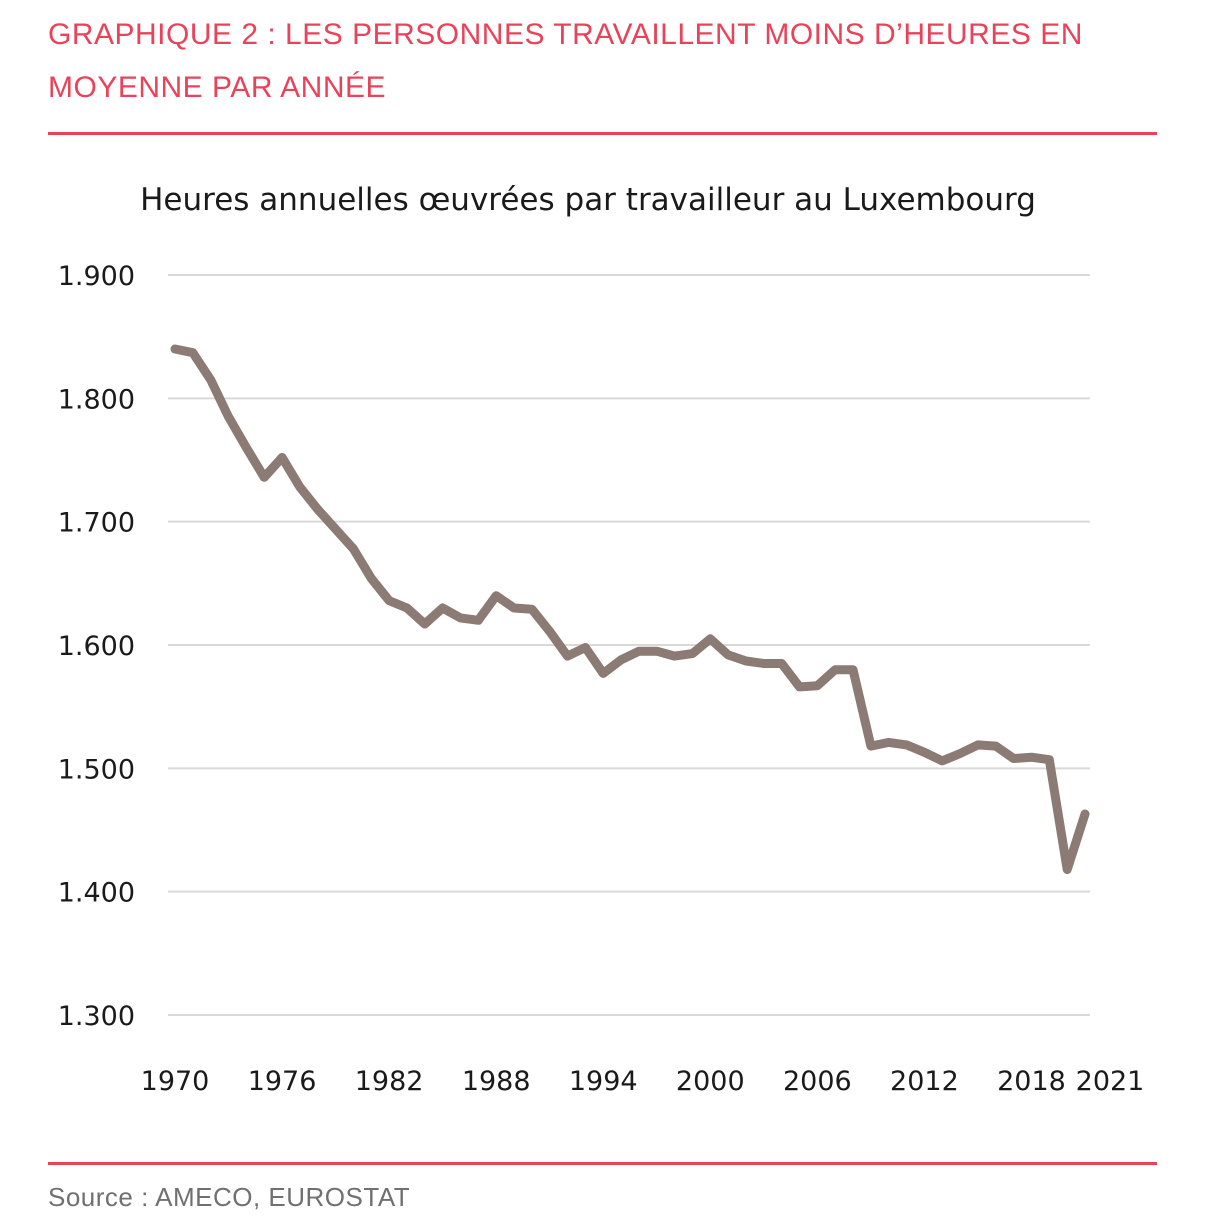  Describe the element at coordinates (1031, 1081) in the screenshot. I see `x-tick-label: 2018` at that location.